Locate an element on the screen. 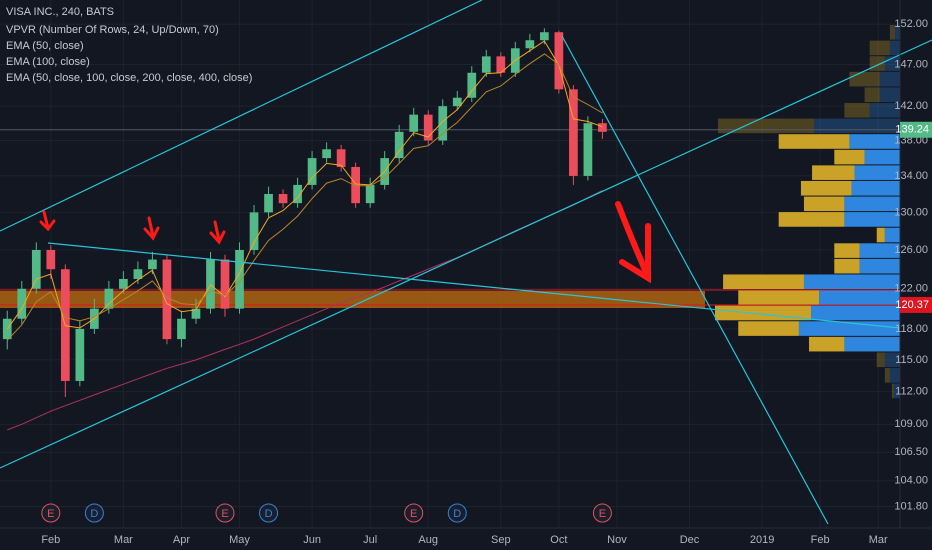  y-tick-label: 118.00 is located at coordinates (911, 329).